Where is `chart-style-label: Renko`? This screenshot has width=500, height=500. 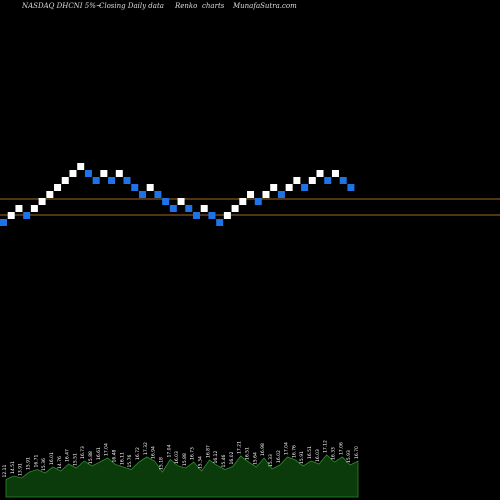
chart-style-label: Renko is located at coordinates (186, 6).